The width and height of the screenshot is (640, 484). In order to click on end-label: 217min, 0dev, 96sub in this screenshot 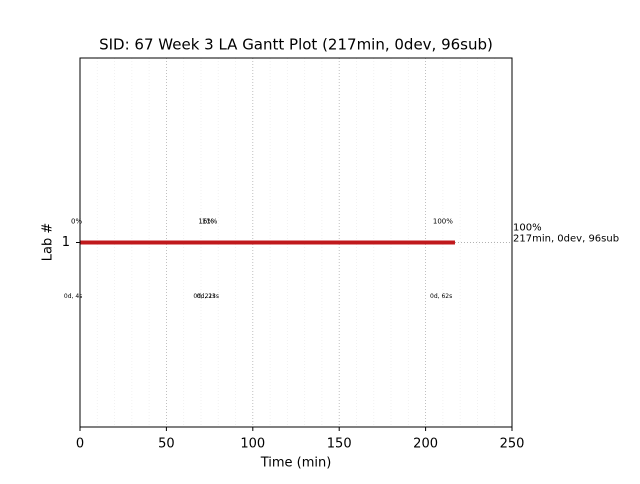, I will do `click(566, 239)`.